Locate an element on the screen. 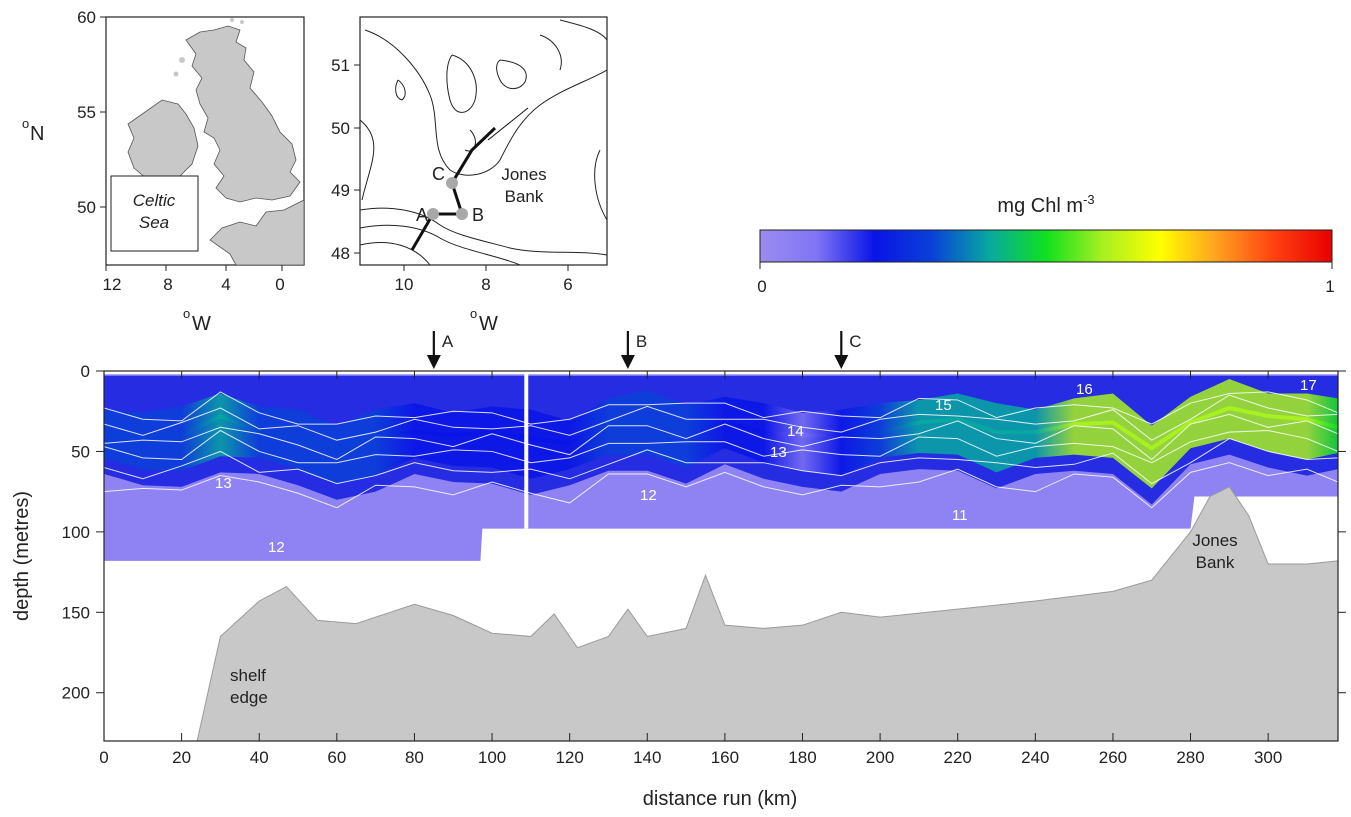 Image resolution: width=1351 pixels, height=817 pixels. isotherm-label: 13 is located at coordinates (778, 452).